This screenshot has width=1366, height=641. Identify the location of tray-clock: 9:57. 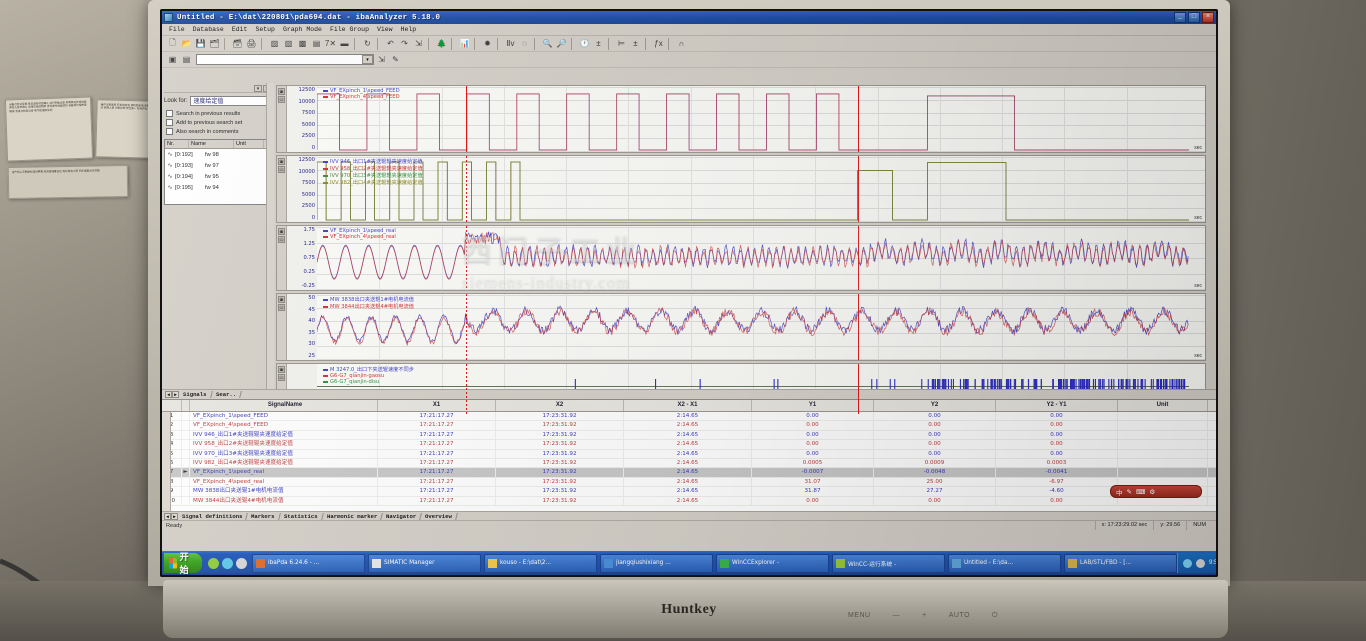
(1212, 563).